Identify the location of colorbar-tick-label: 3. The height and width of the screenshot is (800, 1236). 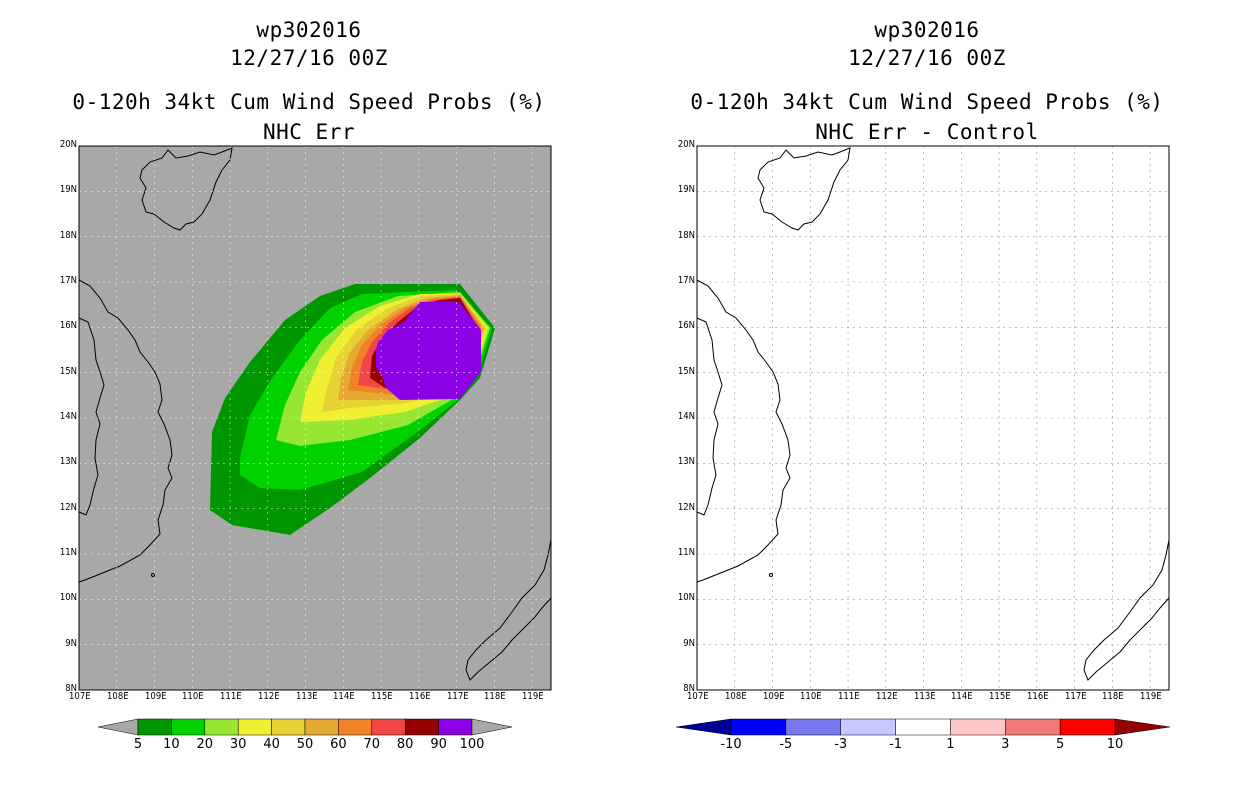
(1005, 744).